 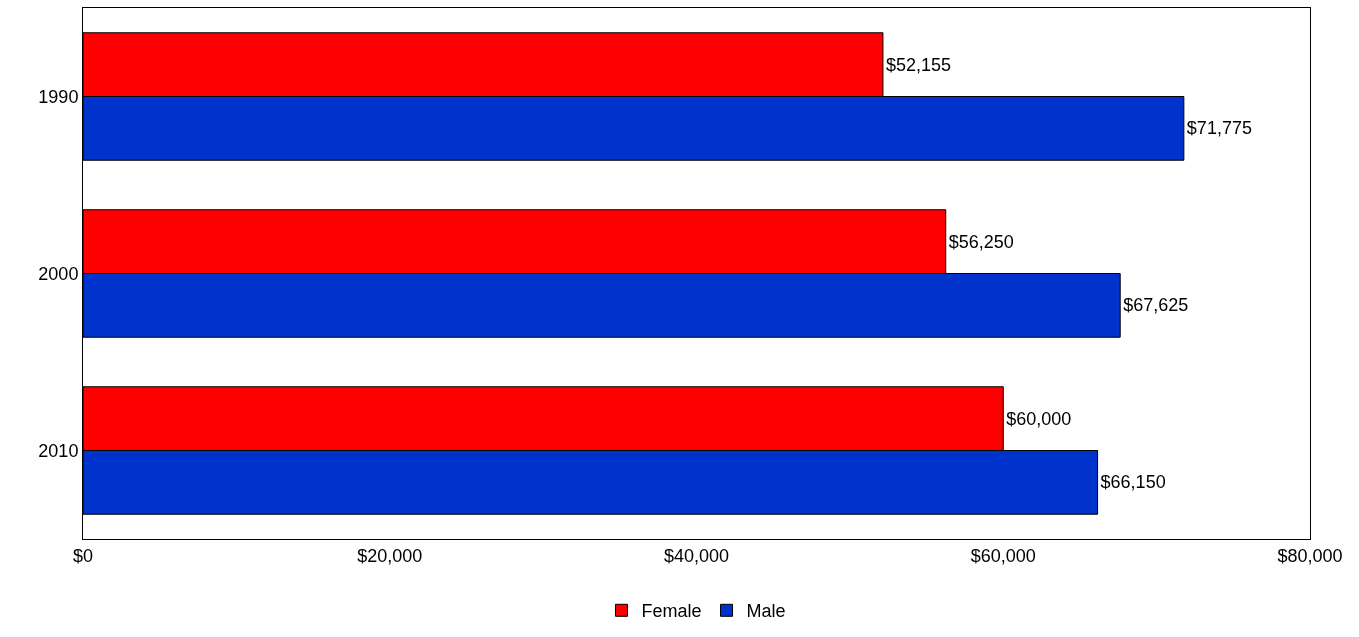 I want to click on legend-label: Male, so click(x=766, y=611).